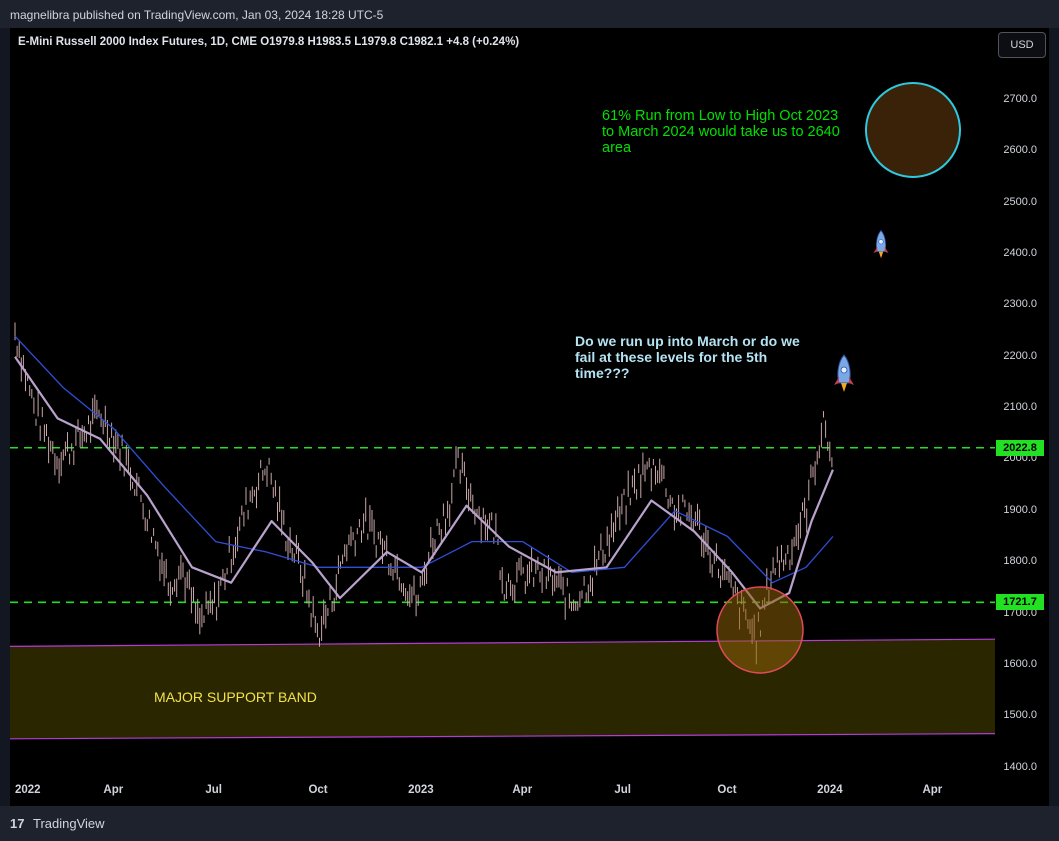  What do you see at coordinates (1020, 201) in the screenshot?
I see `price-tick-label: 2500.0` at bounding box center [1020, 201].